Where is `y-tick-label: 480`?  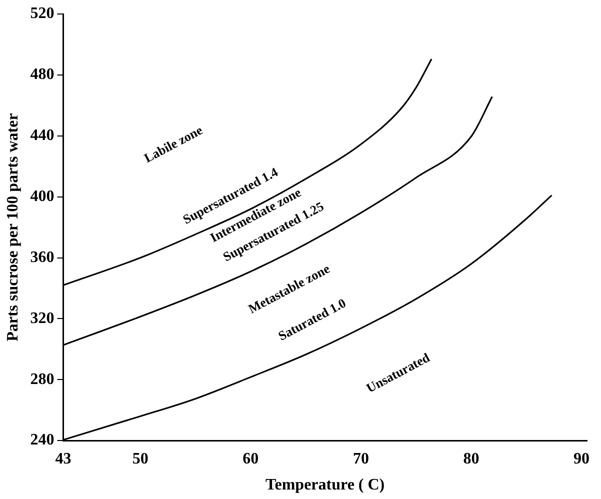 y-tick-label: 480 is located at coordinates (42, 75).